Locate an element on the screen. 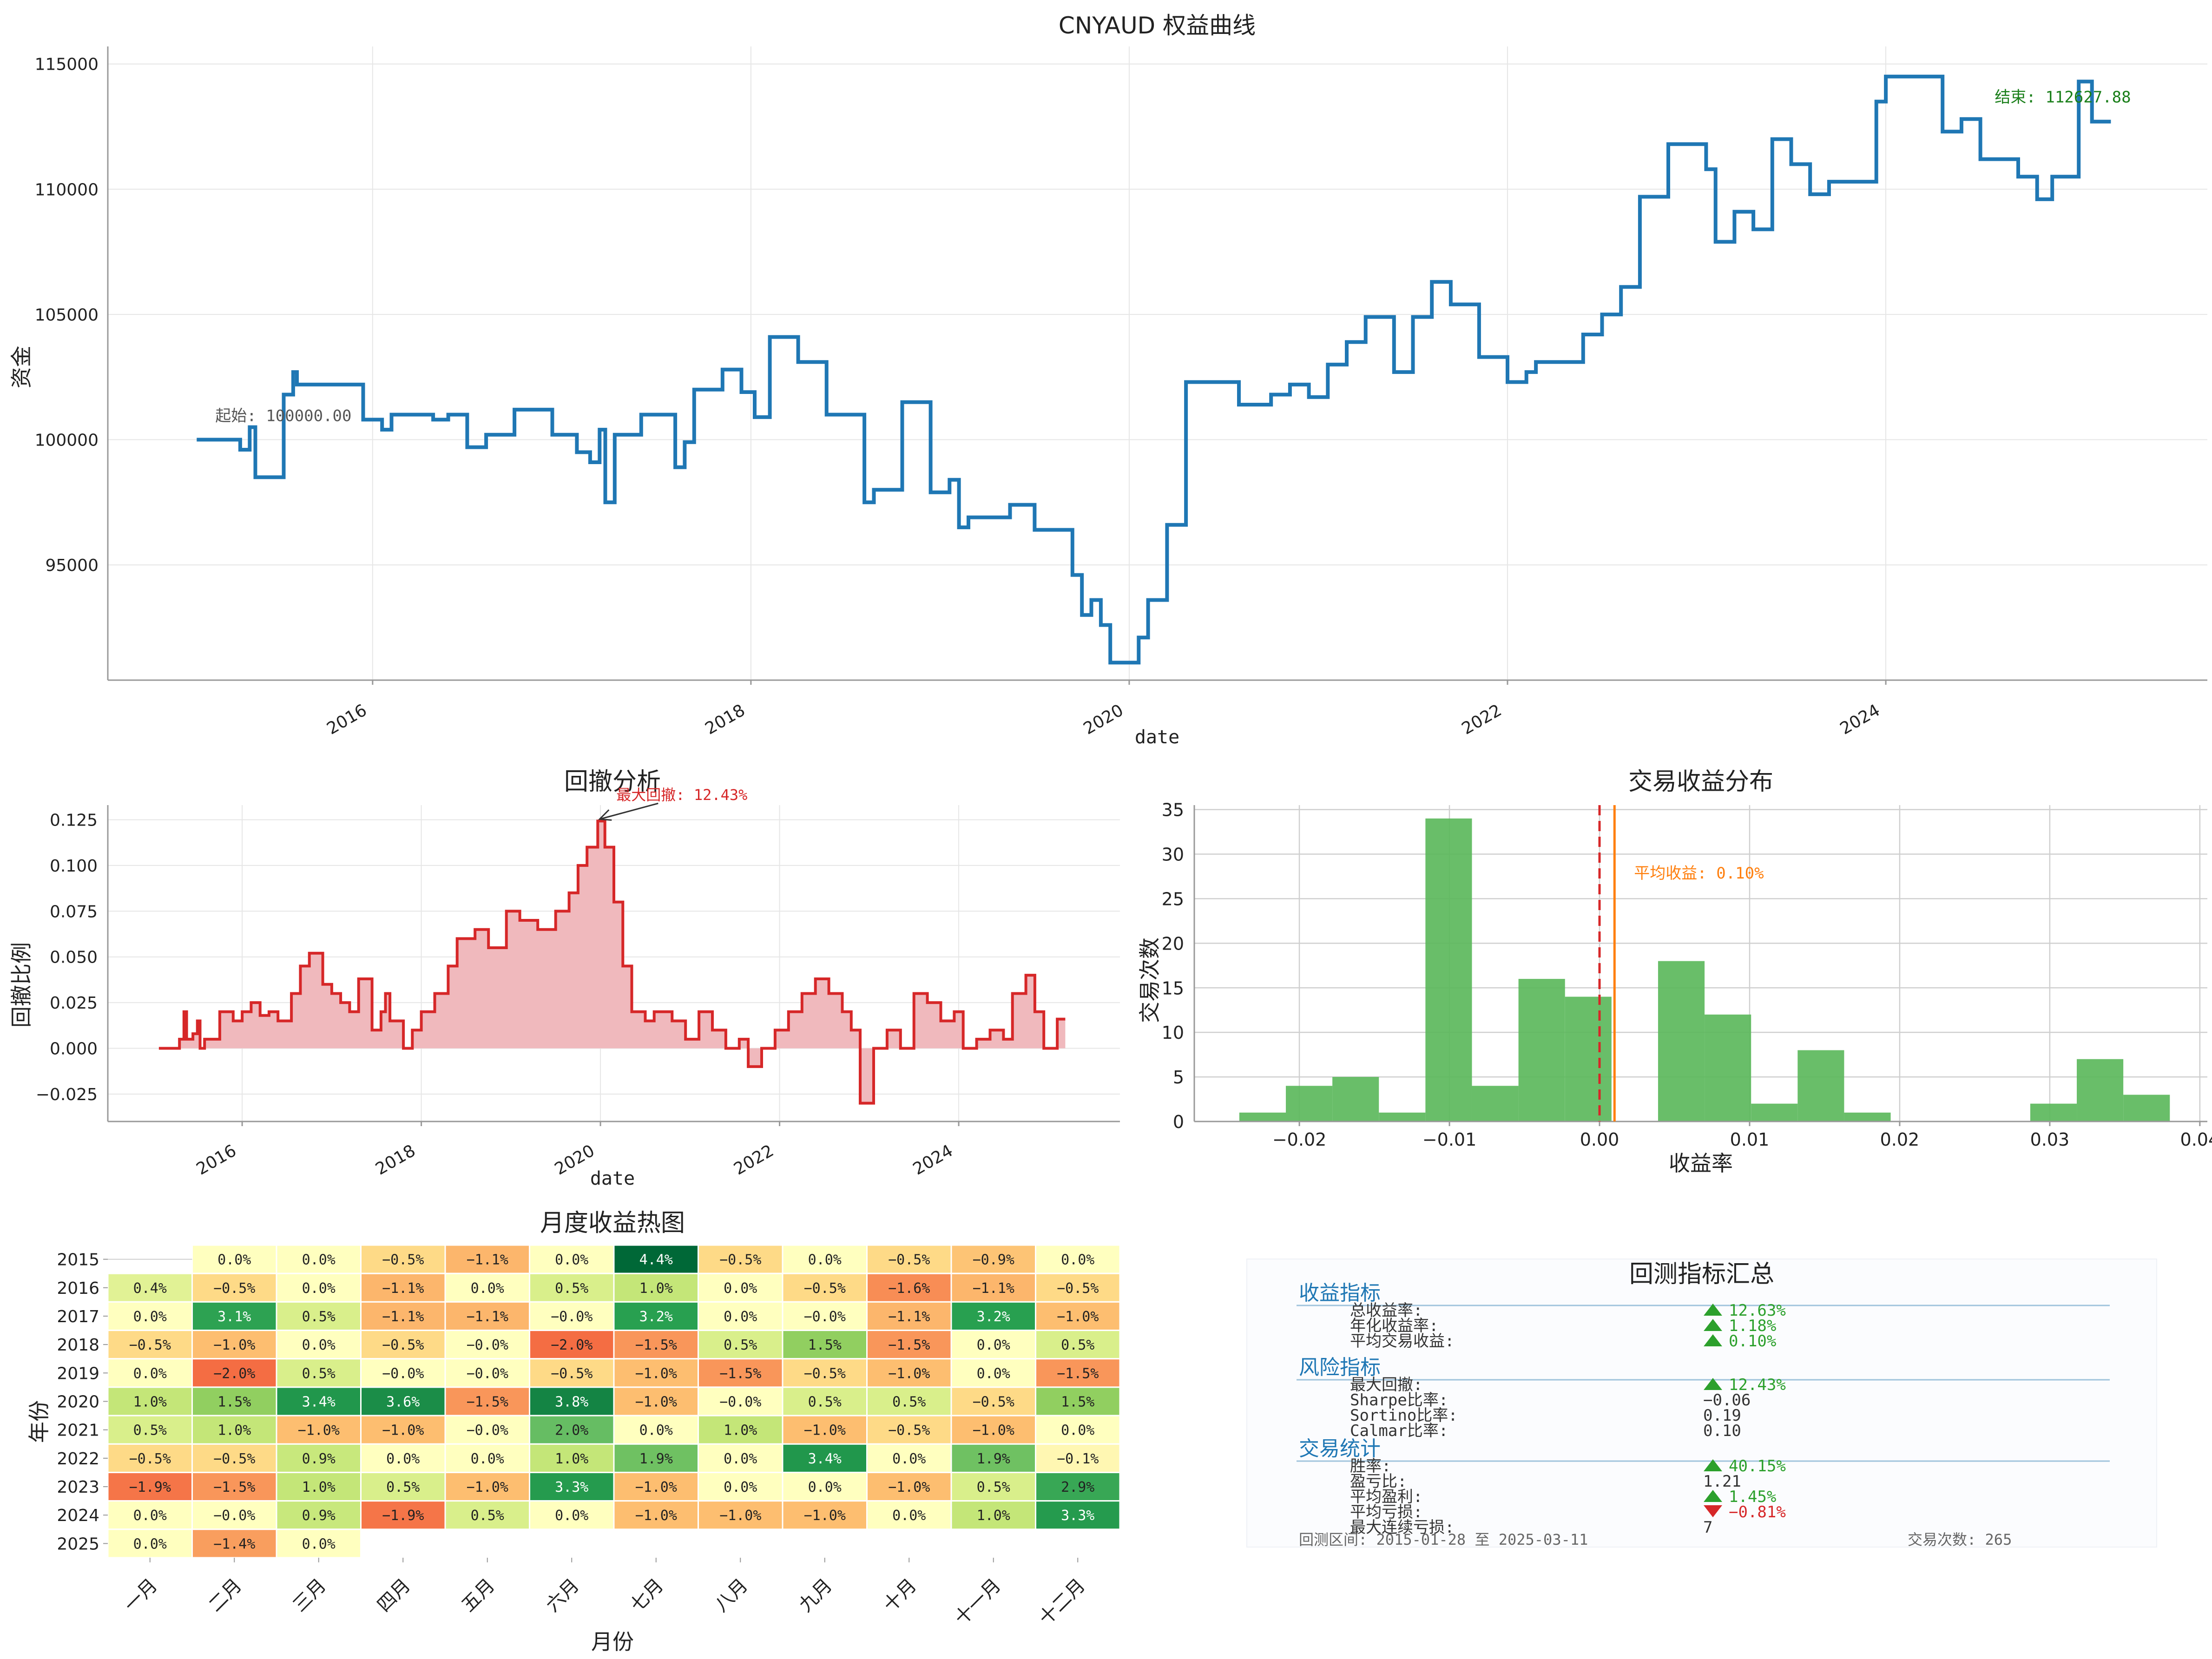  metrics-row-value: 0.10% is located at coordinates (1752, 1341).